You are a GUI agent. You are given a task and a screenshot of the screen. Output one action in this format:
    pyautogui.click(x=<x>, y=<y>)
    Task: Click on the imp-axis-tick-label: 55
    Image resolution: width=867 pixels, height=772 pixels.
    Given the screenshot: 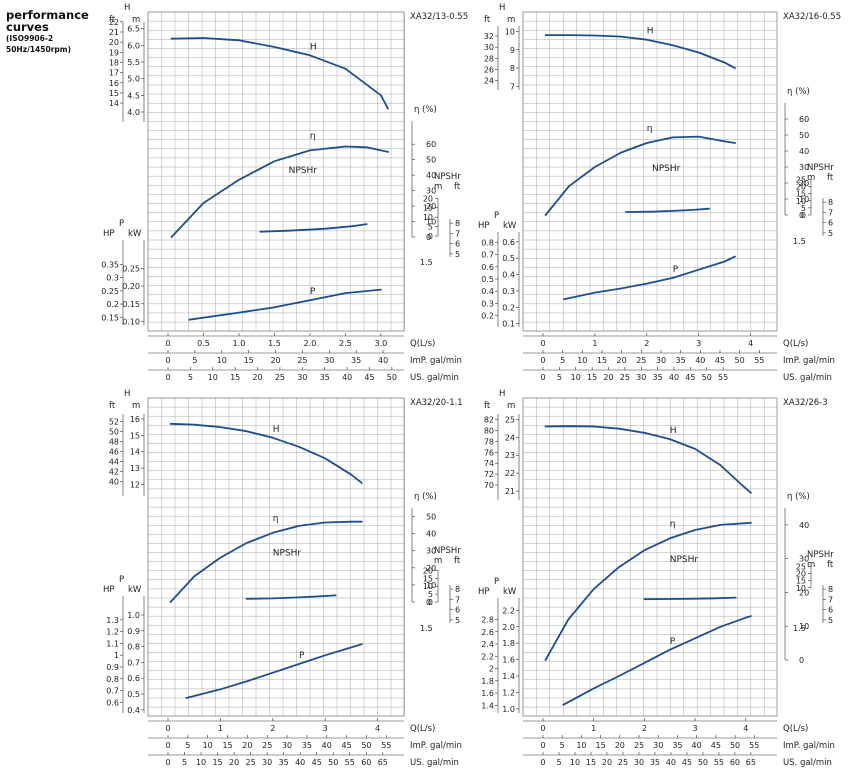 What is the action you would take?
    pyautogui.click(x=759, y=360)
    